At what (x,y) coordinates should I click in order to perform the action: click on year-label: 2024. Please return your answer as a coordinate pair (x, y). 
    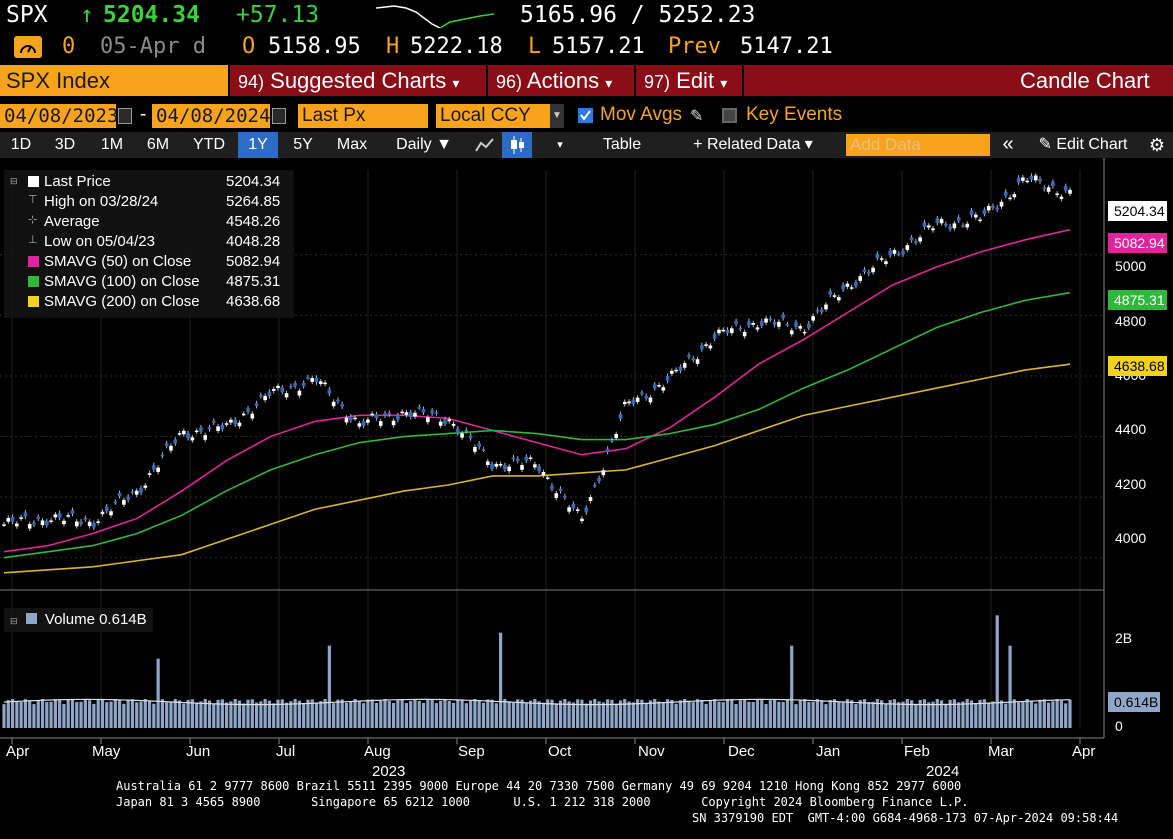
    Looking at the image, I should click on (943, 771).